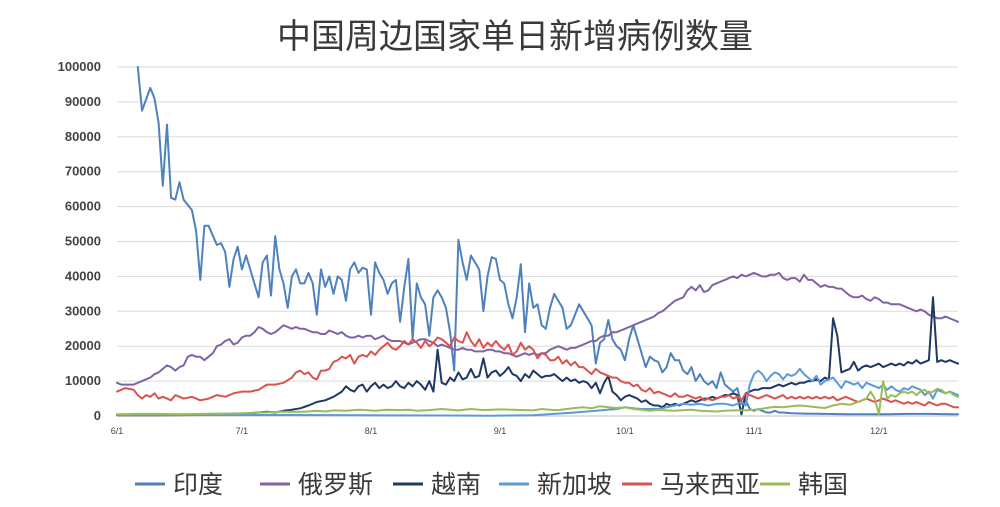 This screenshot has width=1000, height=507. What do you see at coordinates (879, 431) in the screenshot?
I see `x-tick-label: 12/1` at bounding box center [879, 431].